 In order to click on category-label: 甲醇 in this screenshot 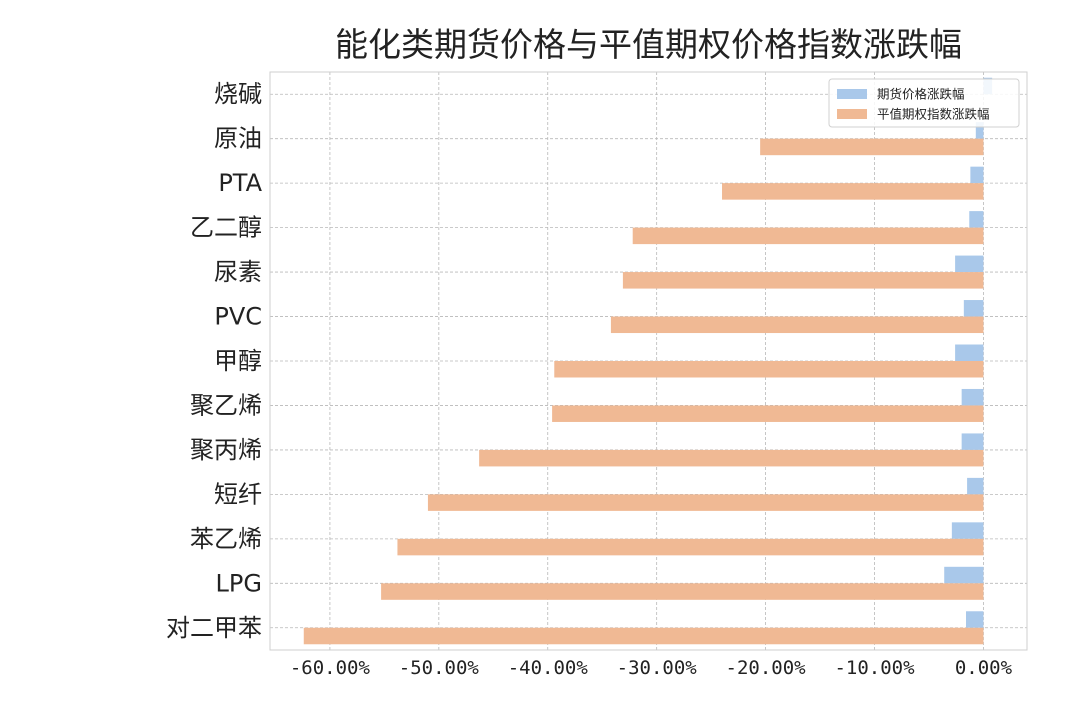, I will do `click(238, 361)`.